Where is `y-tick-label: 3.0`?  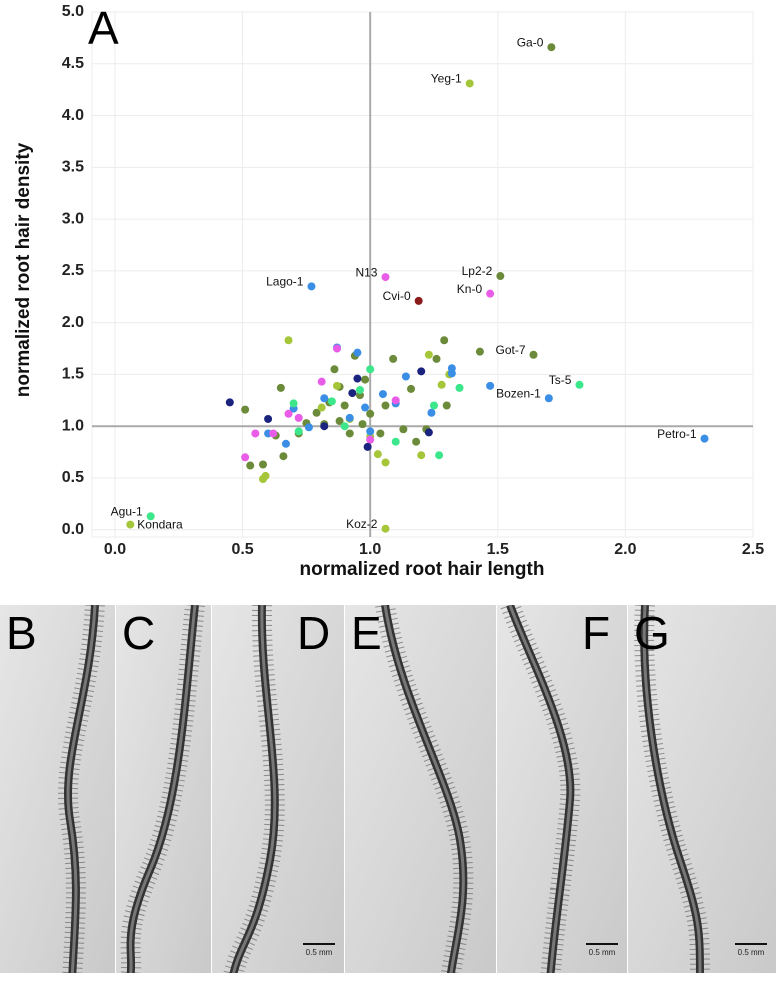 y-tick-label: 3.0 is located at coordinates (73, 218).